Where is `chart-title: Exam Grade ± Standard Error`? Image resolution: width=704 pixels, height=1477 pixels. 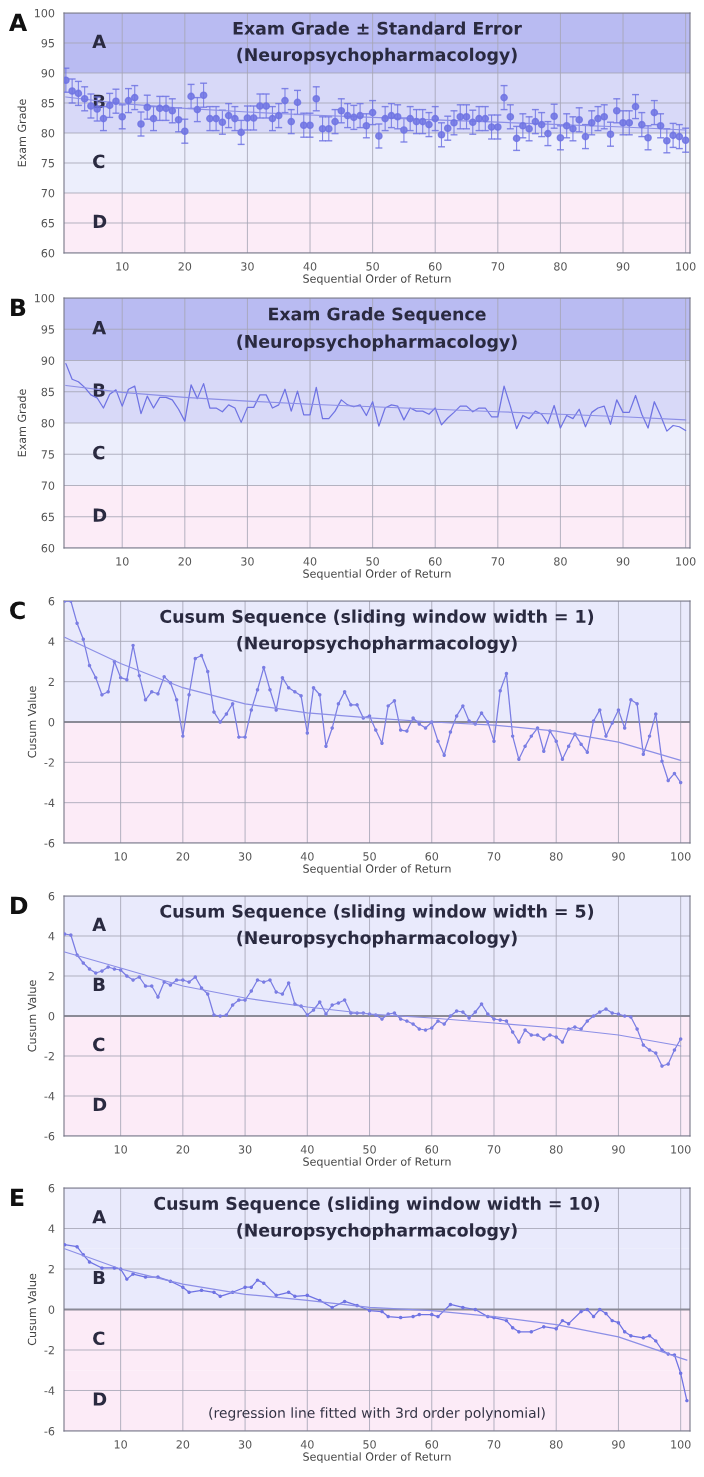 chart-title: Exam Grade ± Standard Error is located at coordinates (377, 28).